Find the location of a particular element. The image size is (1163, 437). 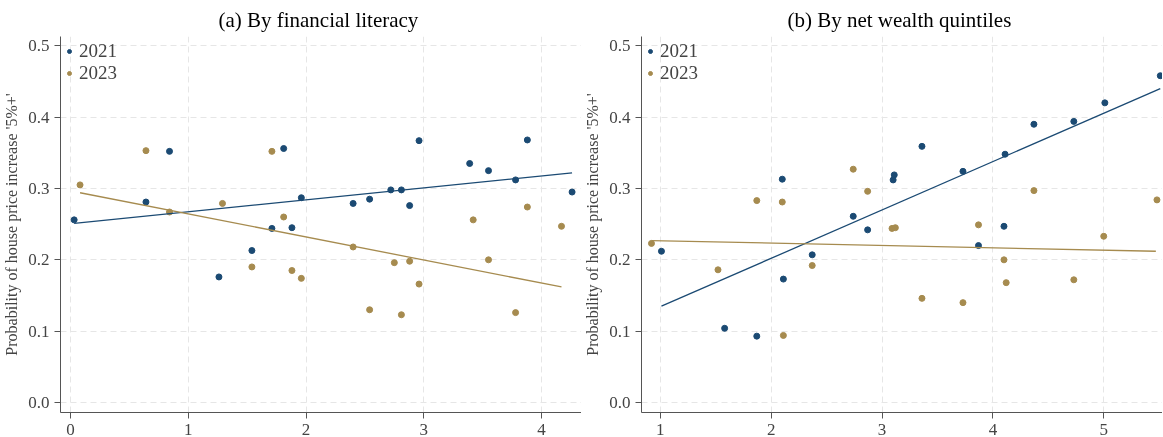

x-tick-label: 5 is located at coordinates (1103, 428).